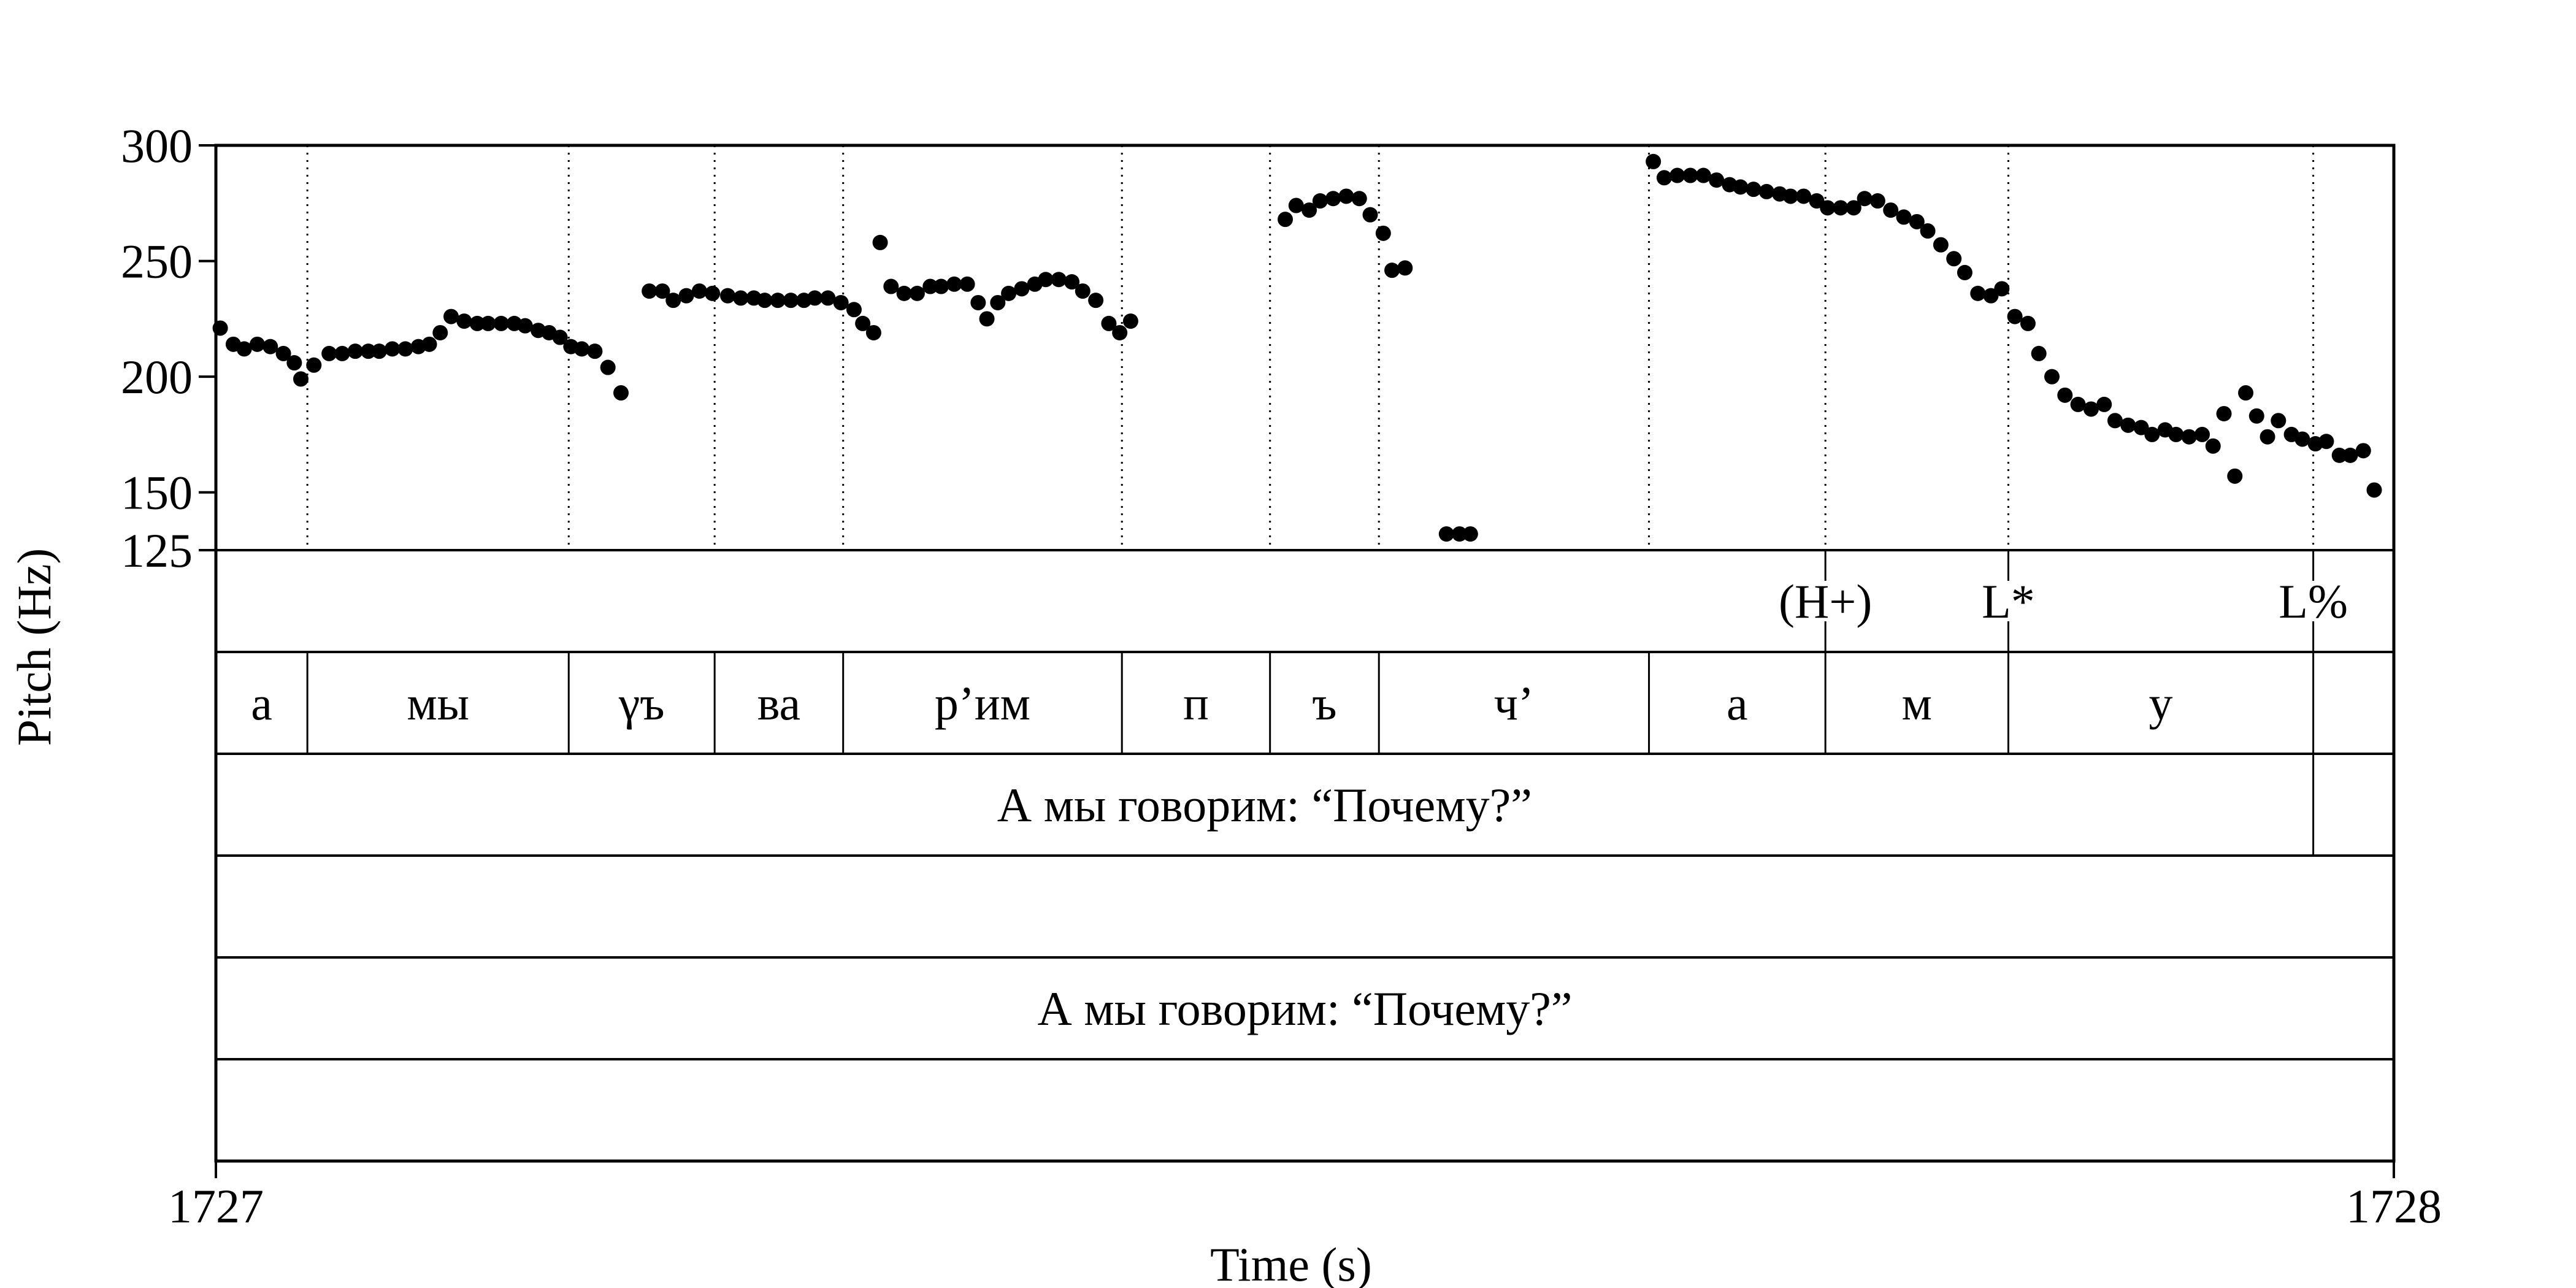 The width and height of the screenshot is (2576, 1288). Describe the element at coordinates (157, 145) in the screenshot. I see `y-tick-label: 300` at that location.